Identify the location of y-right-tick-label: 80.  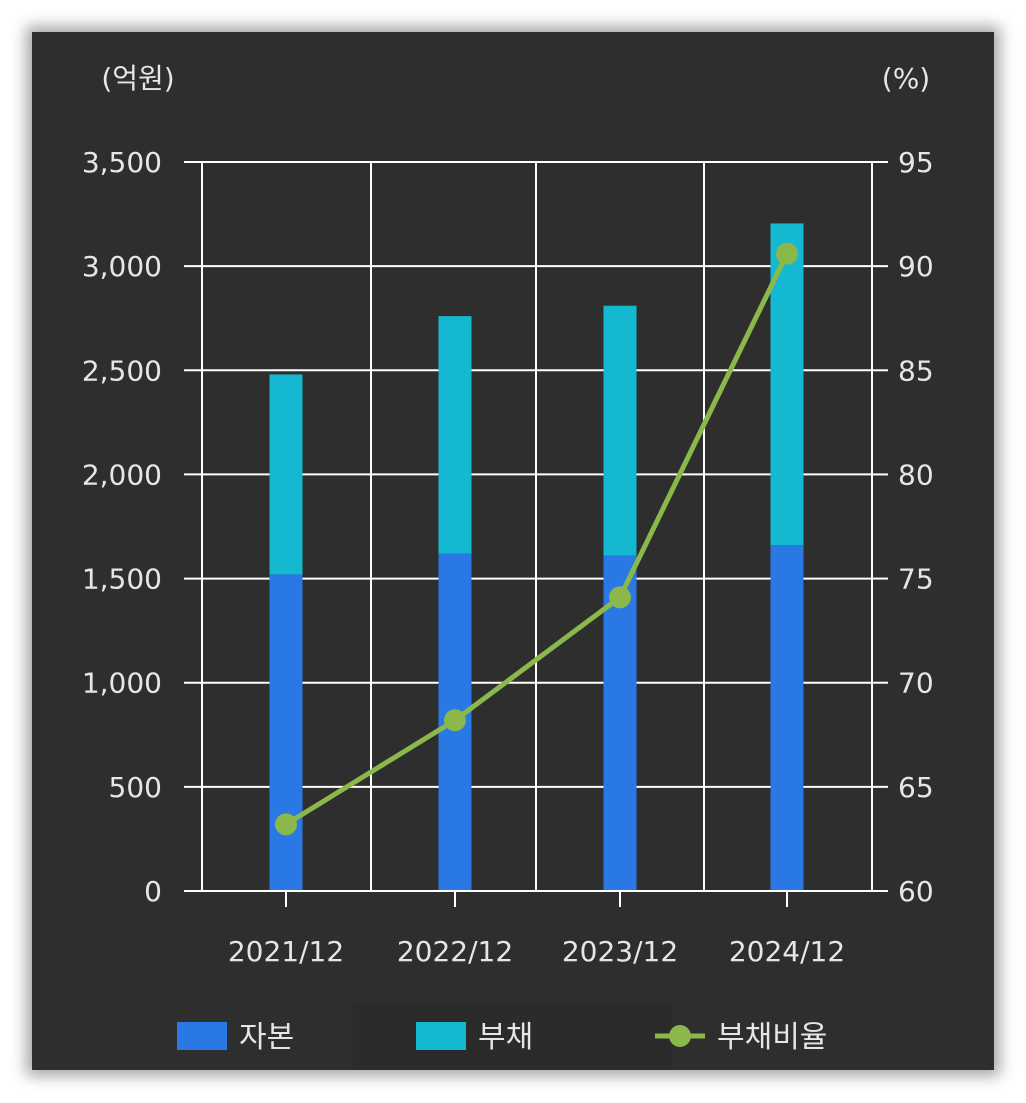
(916, 474).